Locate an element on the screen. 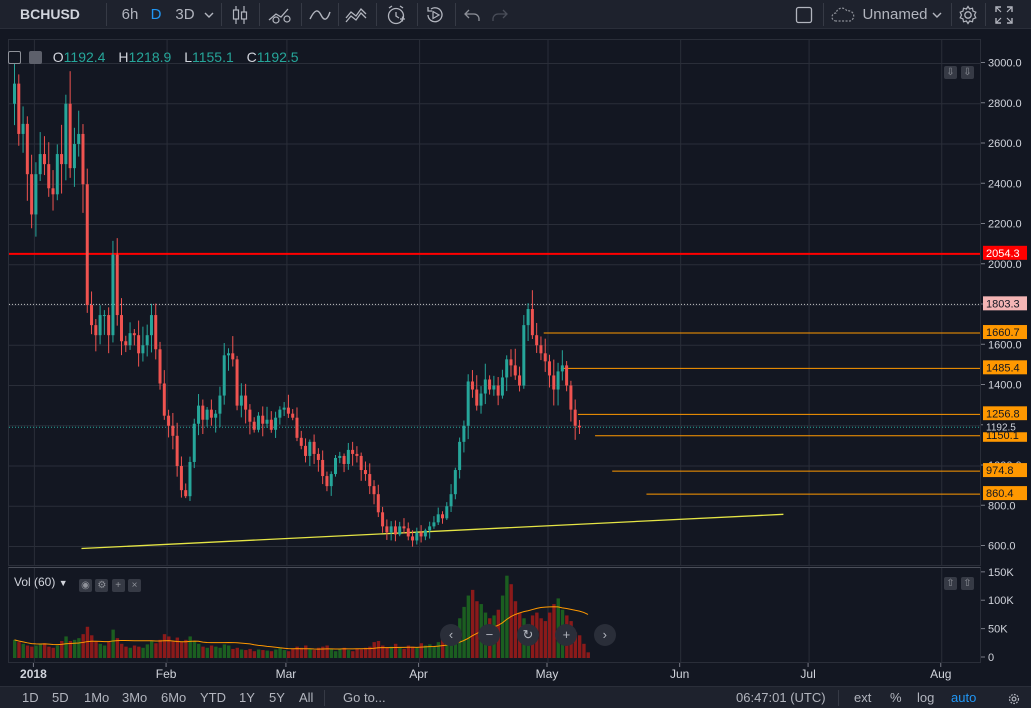 This screenshot has width=1031, height=708. interval-dropdown-button is located at coordinates (209, 14).